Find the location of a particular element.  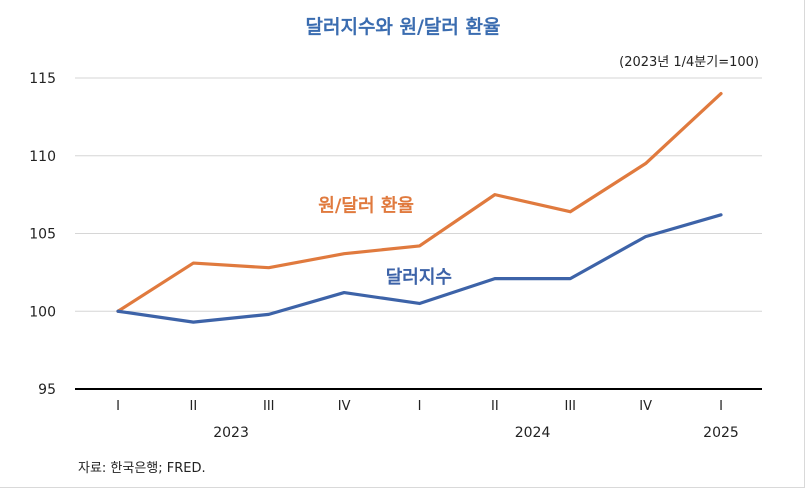

y-tick-label: 110 is located at coordinates (42, 157).